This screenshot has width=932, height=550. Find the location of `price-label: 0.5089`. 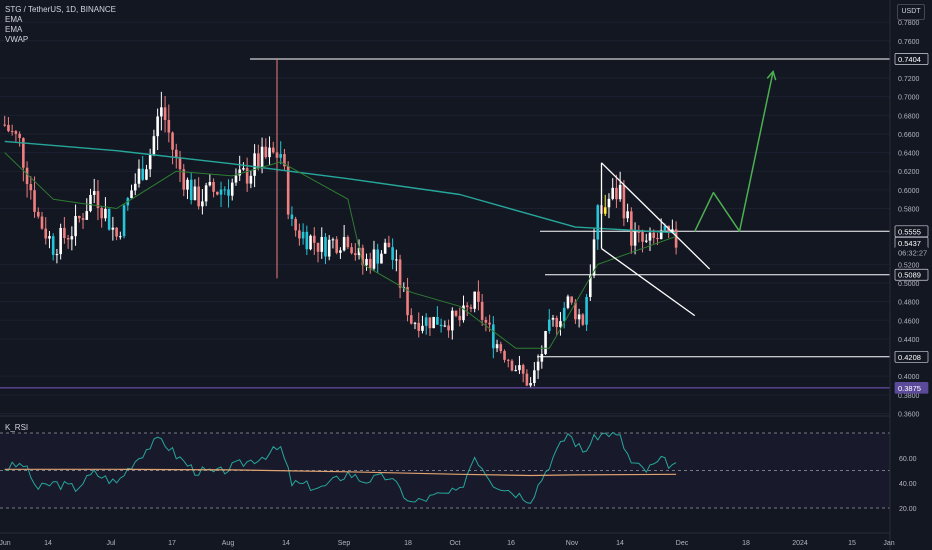

price-label: 0.5089 is located at coordinates (909, 275).